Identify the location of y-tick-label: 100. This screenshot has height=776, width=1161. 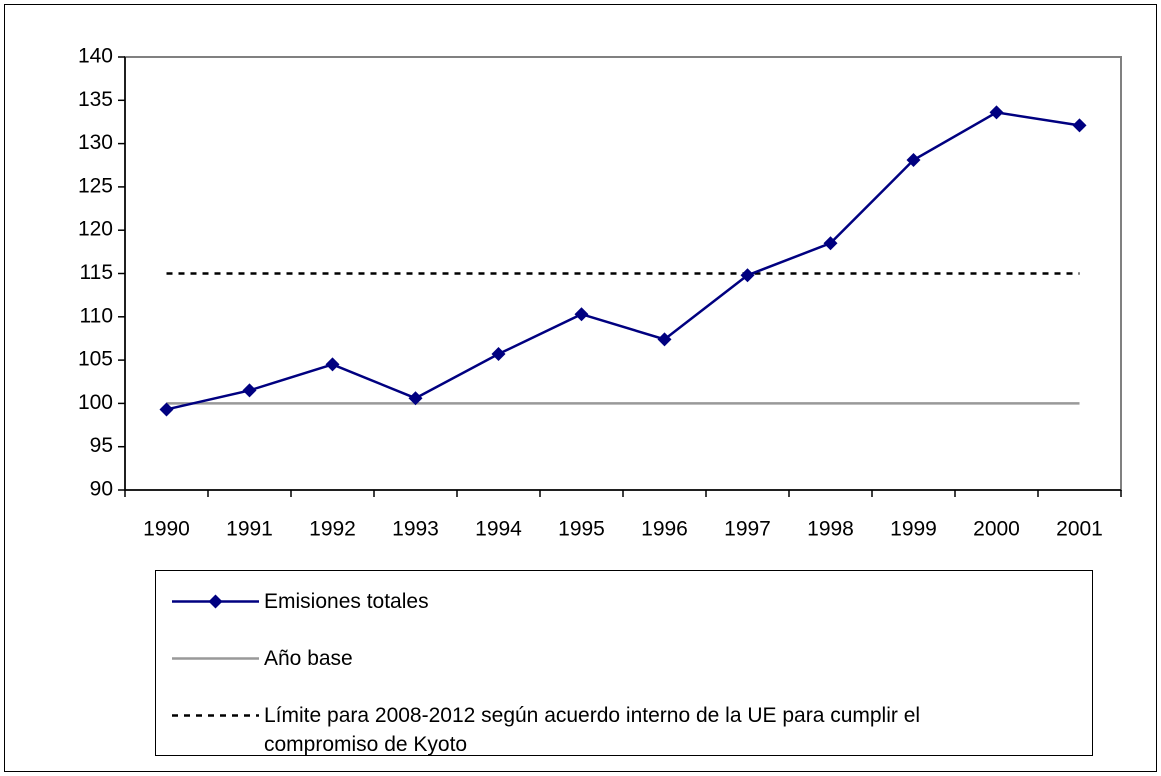
(95, 402).